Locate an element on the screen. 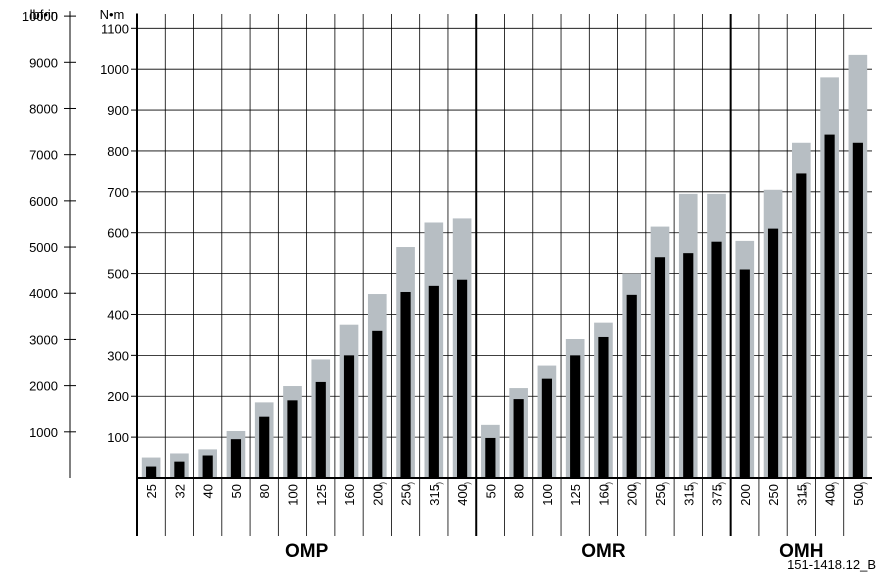 The image size is (879, 576). nm-tick-label: 300 is located at coordinates (118, 355).